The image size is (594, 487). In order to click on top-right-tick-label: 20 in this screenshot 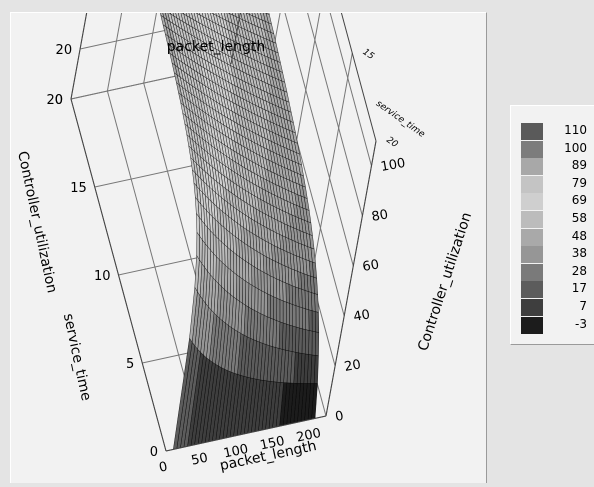, I will do `click(391, 142)`.